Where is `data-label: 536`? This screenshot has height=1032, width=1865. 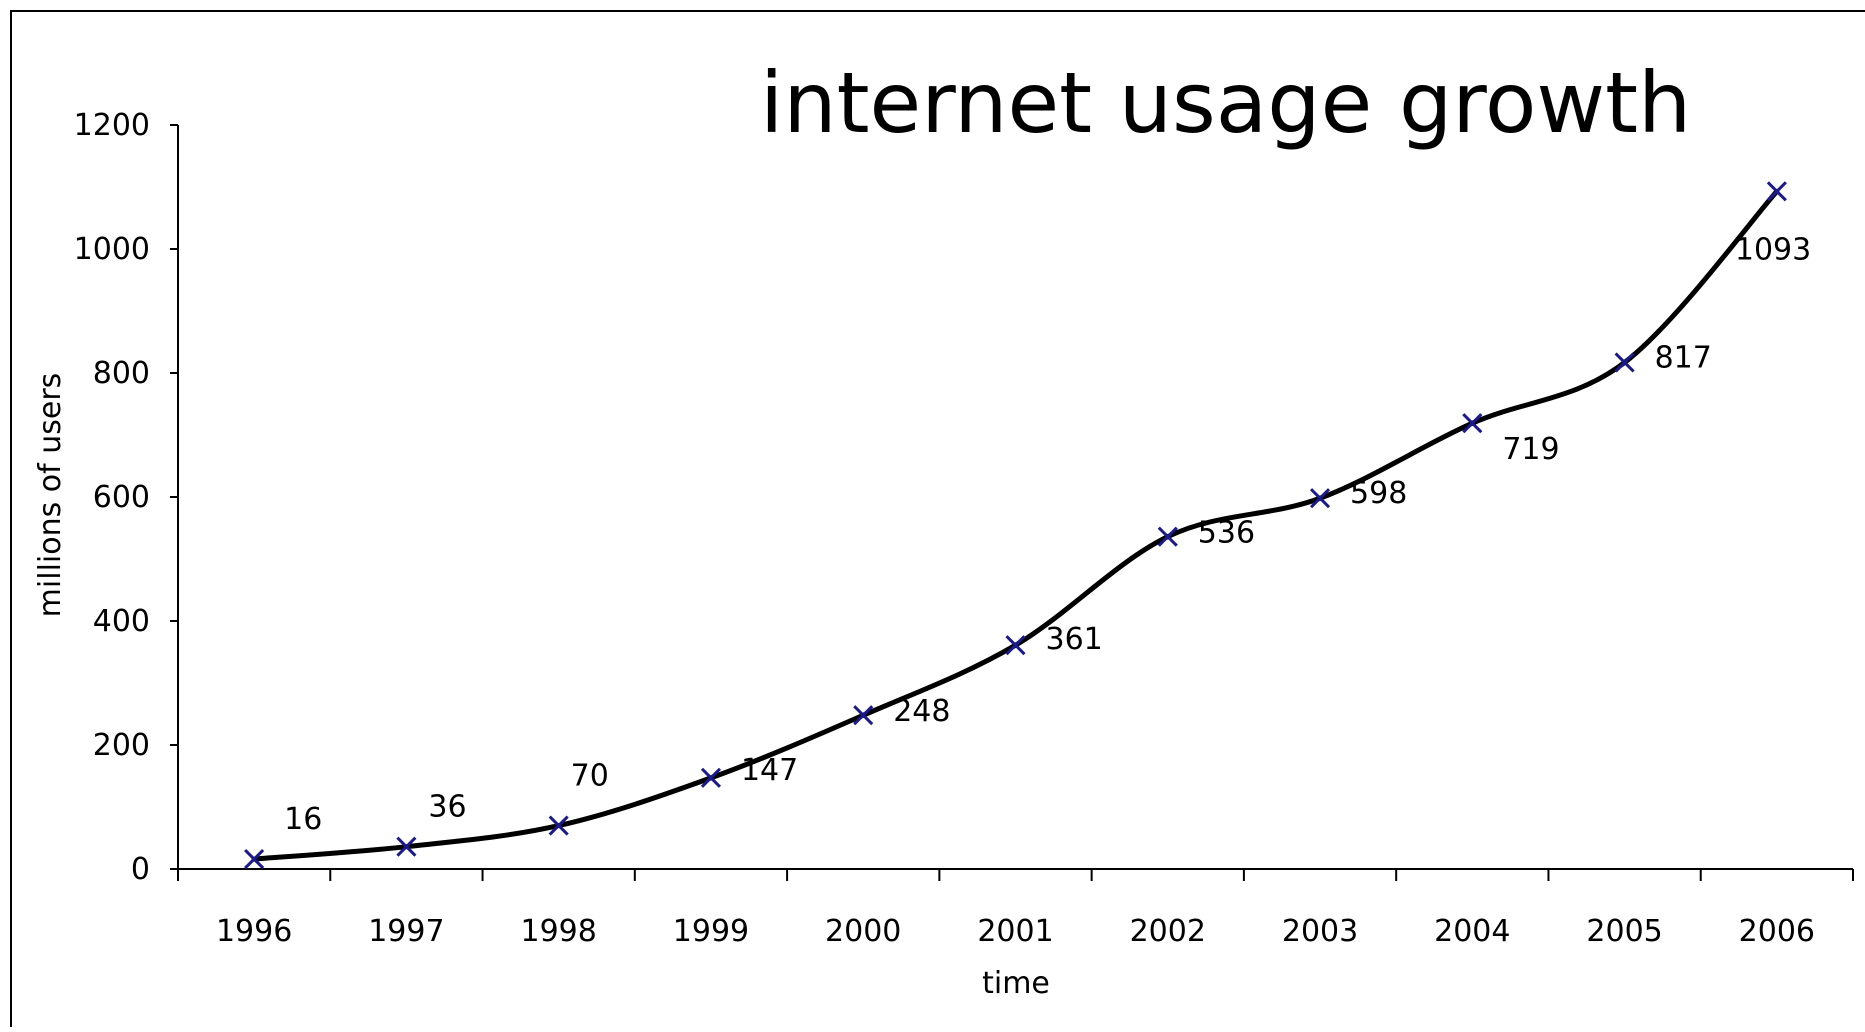 data-label: 536 is located at coordinates (1226, 533).